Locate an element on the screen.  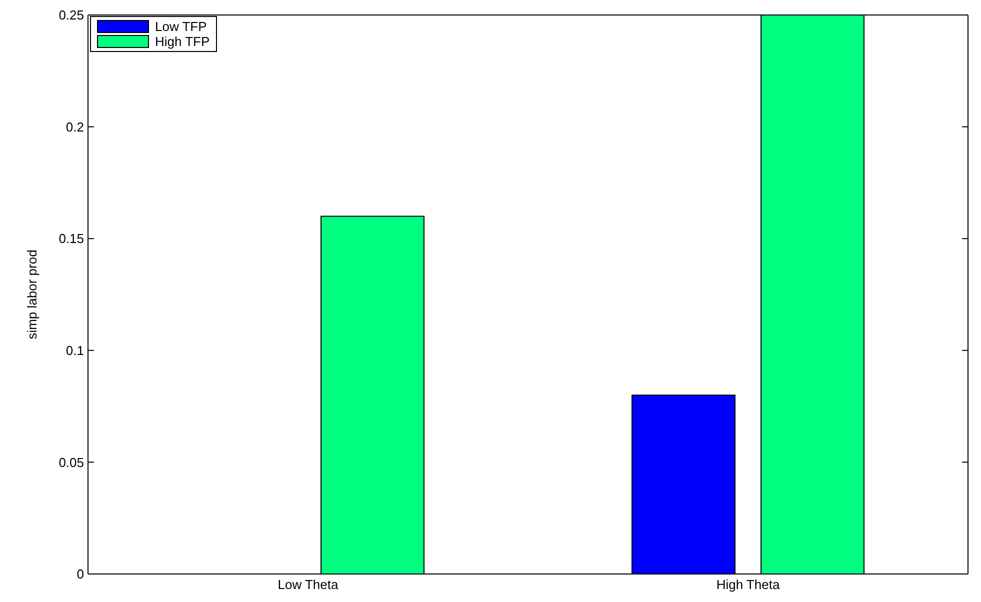
x-tick-label: Low Theta is located at coordinates (309, 584).